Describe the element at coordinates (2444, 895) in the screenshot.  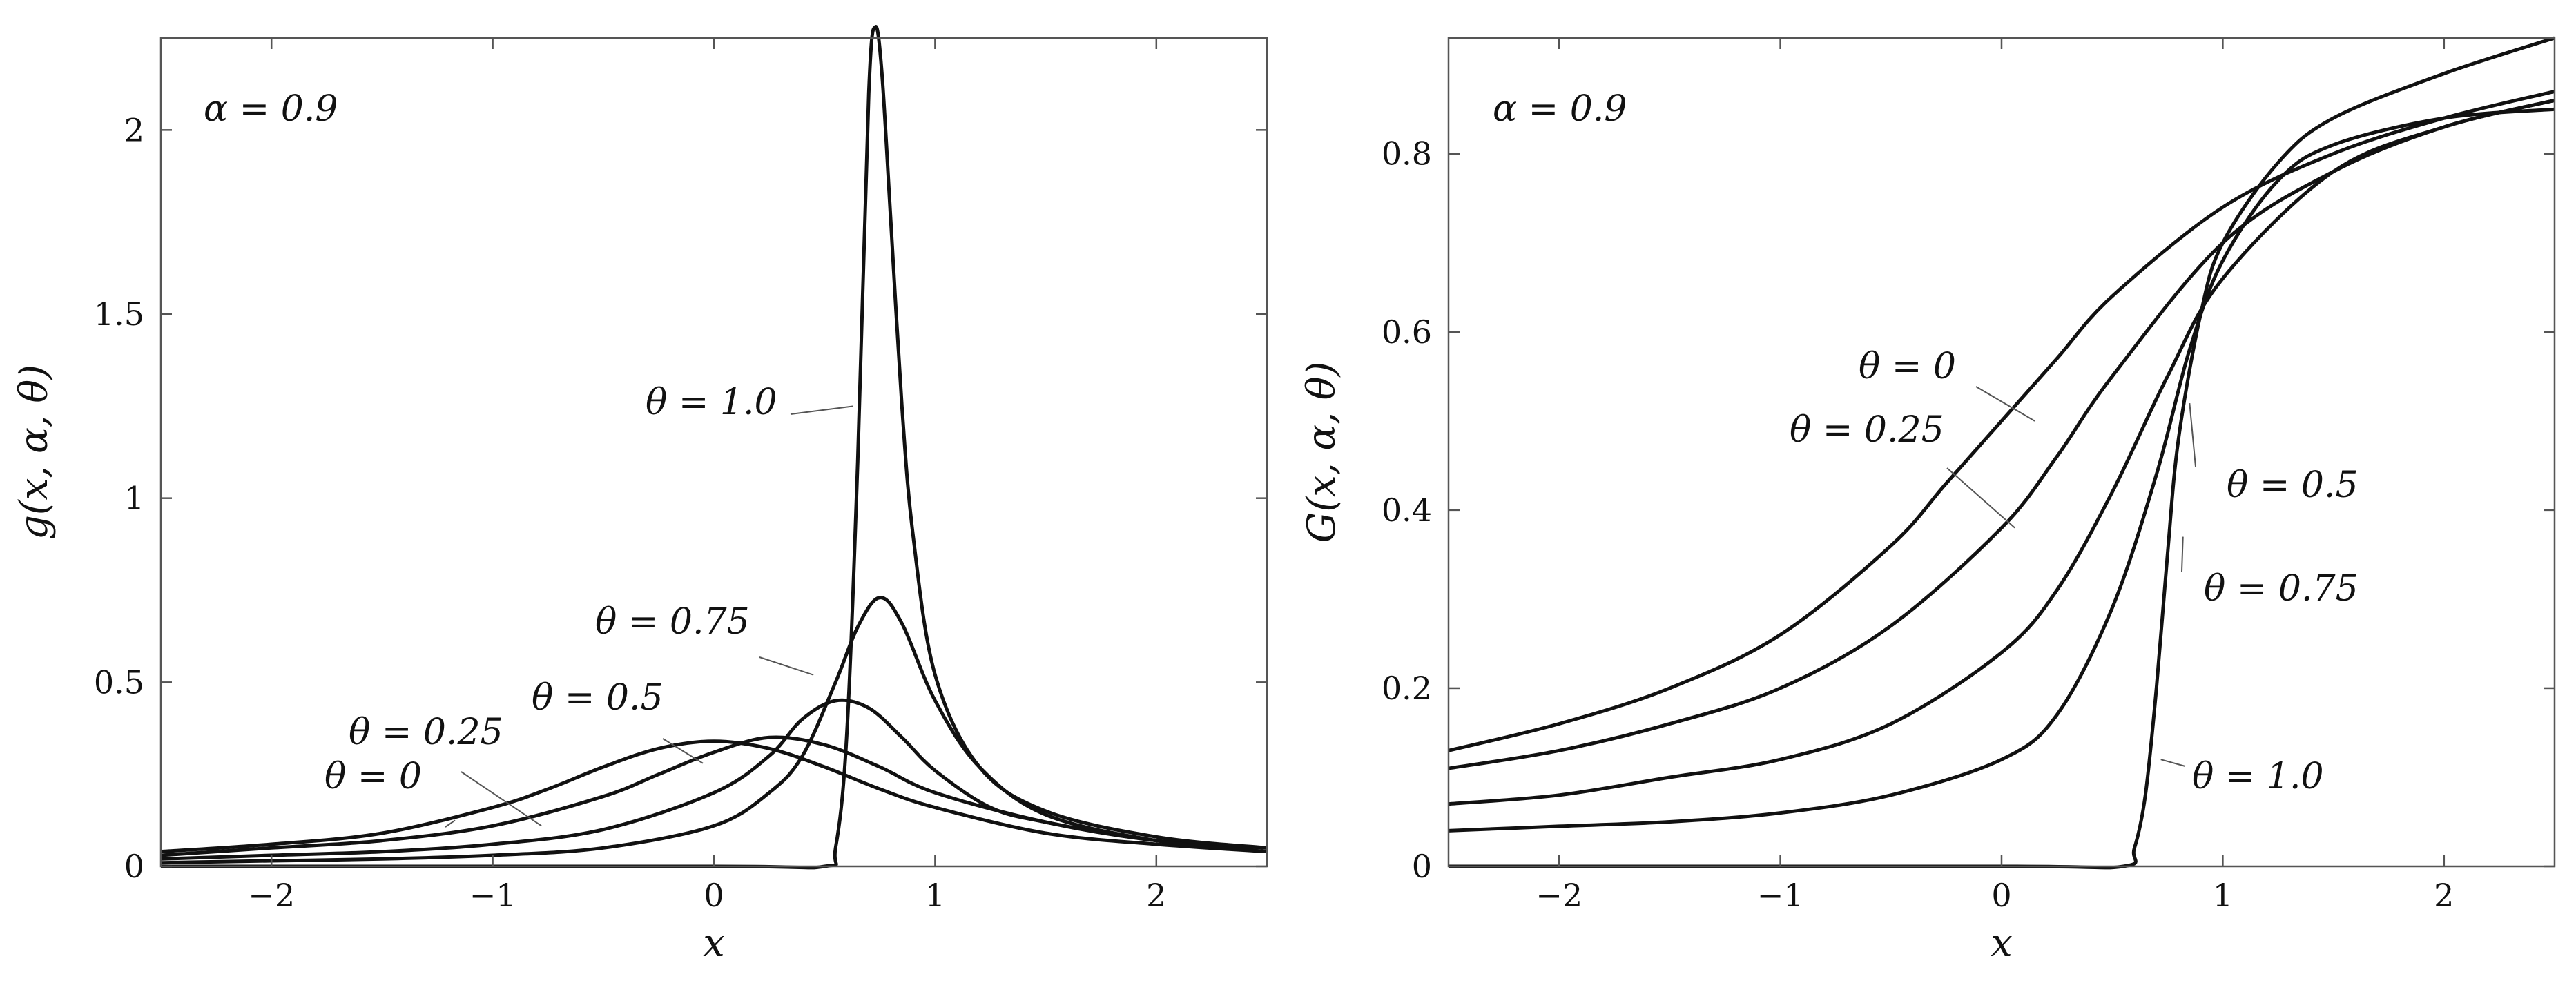
I see `cdf-x-tick-label: 2` at that location.